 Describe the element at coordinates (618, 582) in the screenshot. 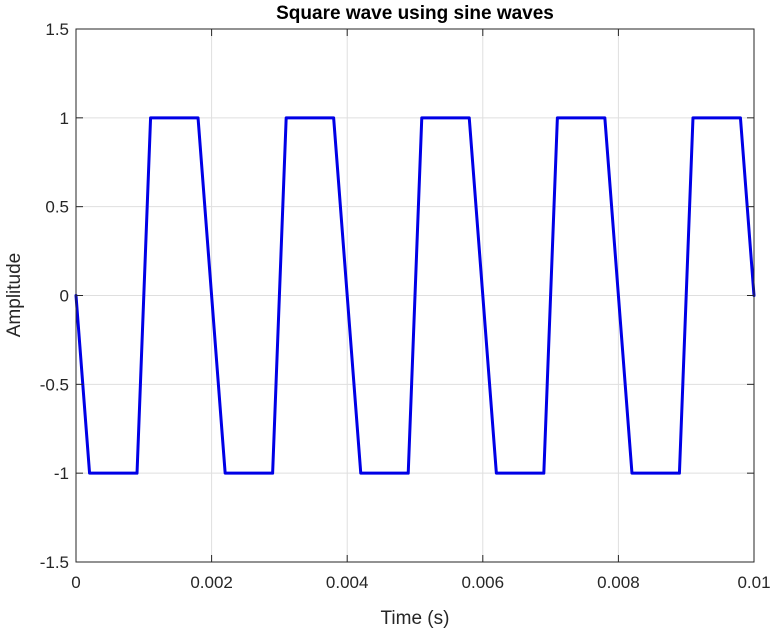

I see `x-tick-label: 0.008` at that location.